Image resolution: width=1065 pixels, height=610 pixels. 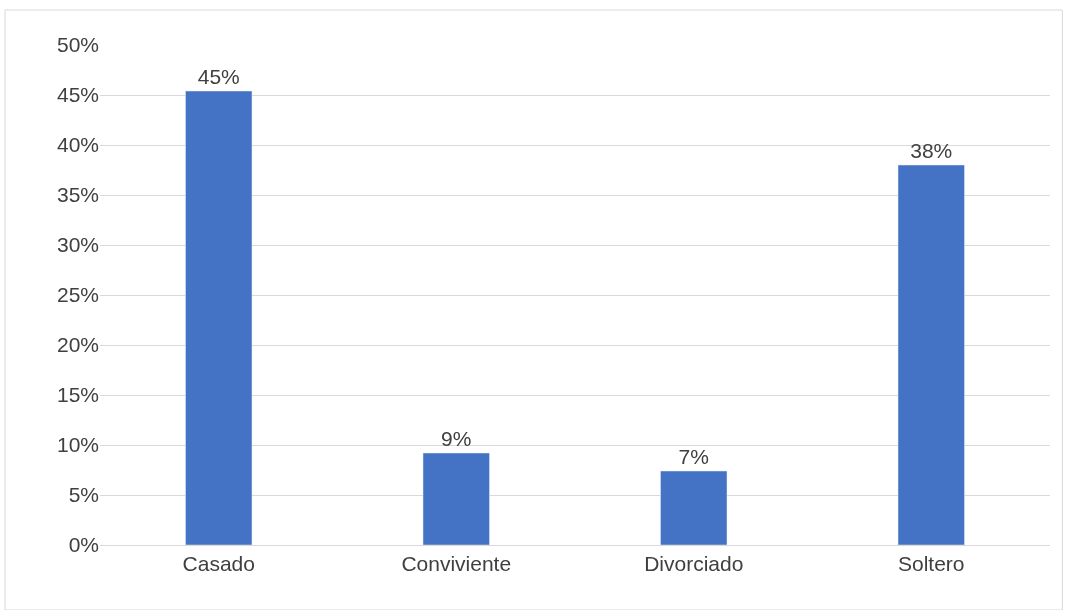 What do you see at coordinates (456, 438) in the screenshot?
I see `data-label: 9%` at bounding box center [456, 438].